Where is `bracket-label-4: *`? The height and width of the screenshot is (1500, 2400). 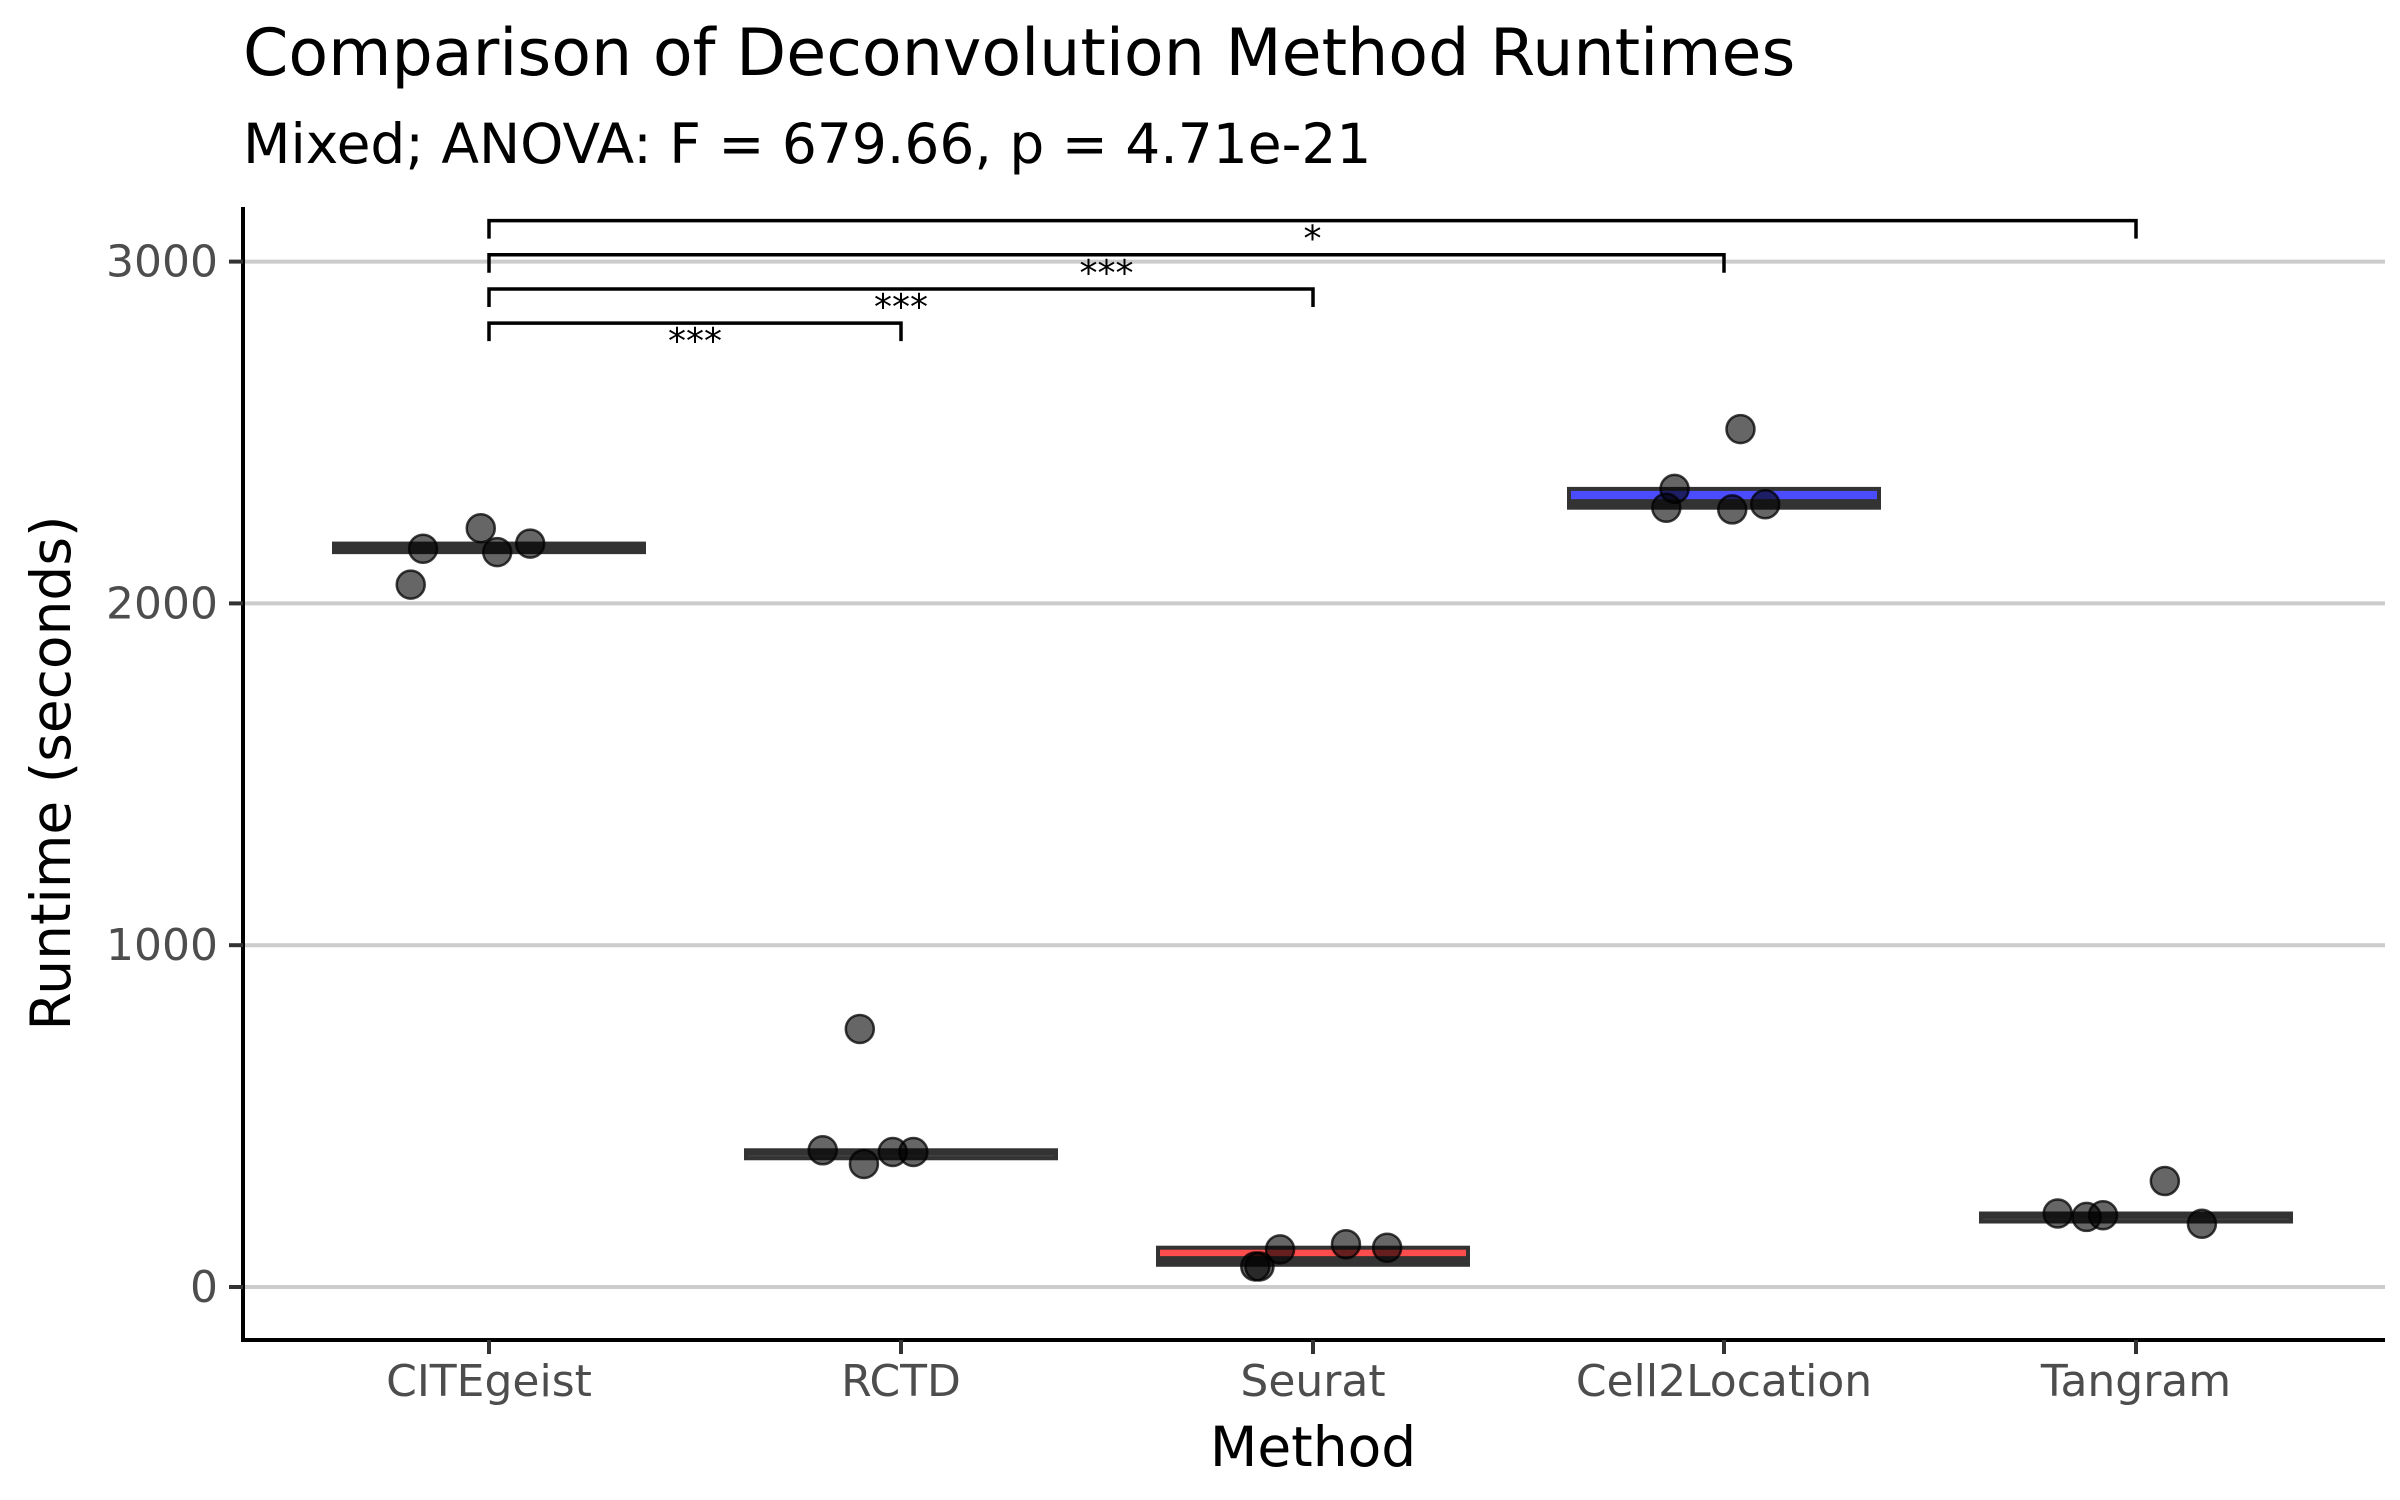
bracket-label-4: * is located at coordinates (1313, 239).